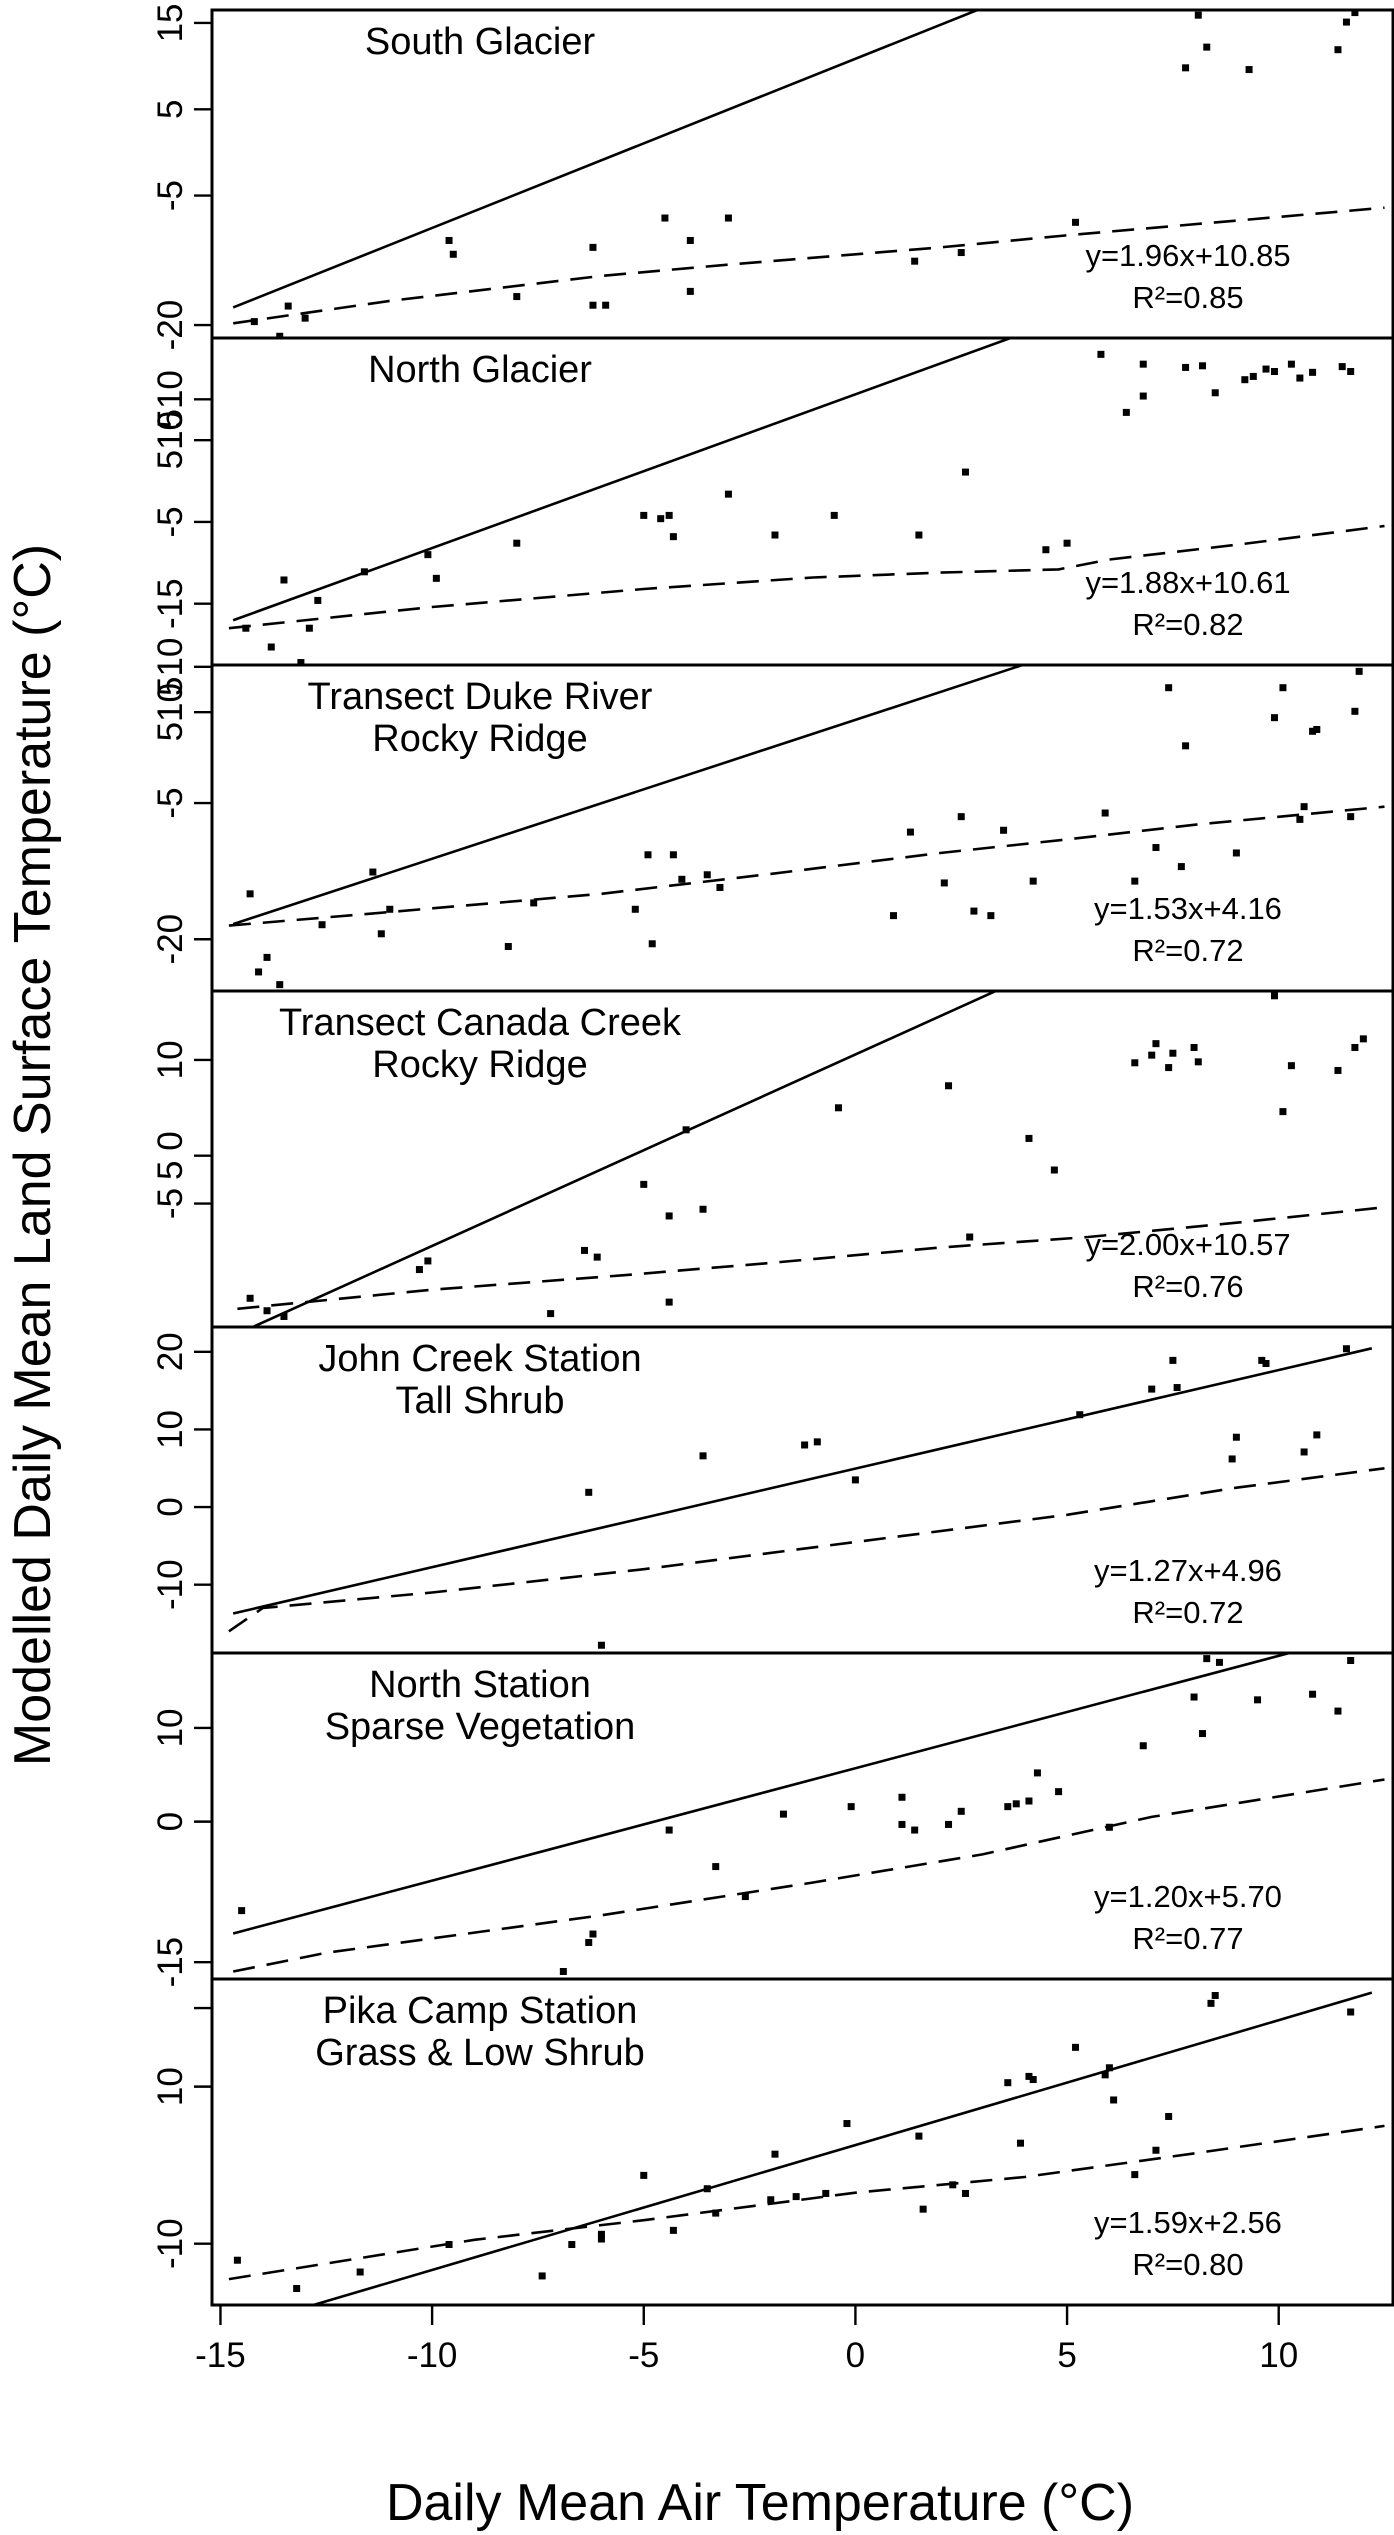  Describe the element at coordinates (480, 1685) in the screenshot. I see `panel-title: North Station` at that location.